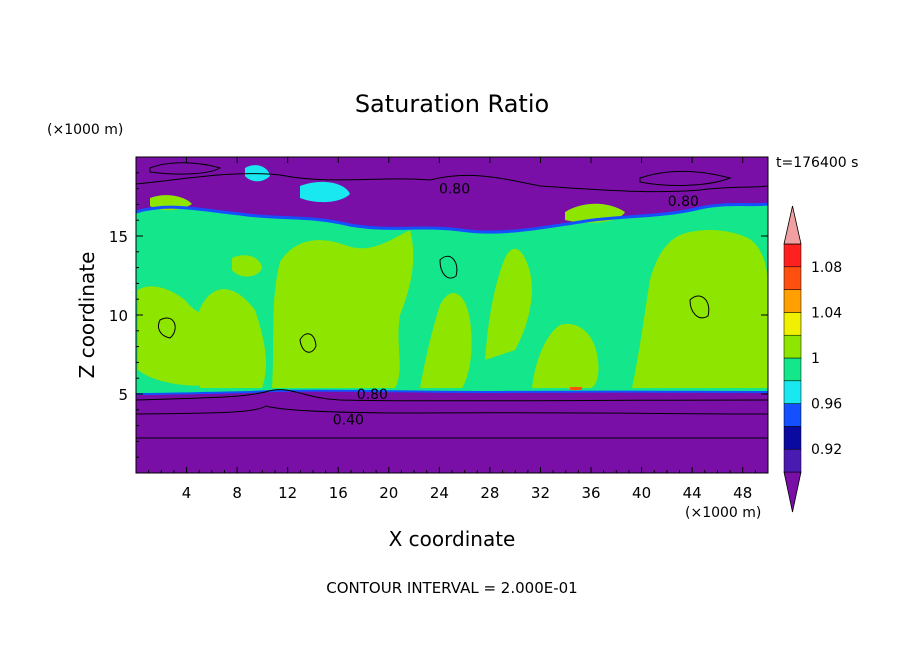 The height and width of the screenshot is (654, 904). I want to click on time-label: t=176400 s, so click(817, 163).